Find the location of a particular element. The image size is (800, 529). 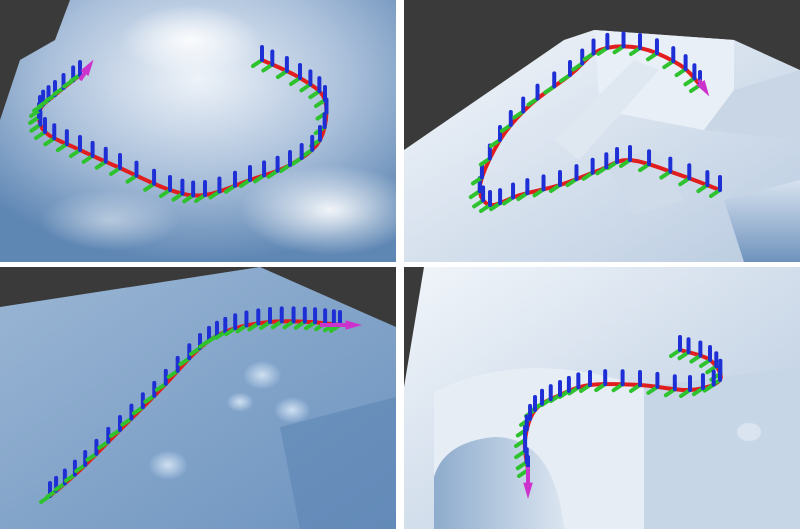

ramp is located at coordinates (606, 110).